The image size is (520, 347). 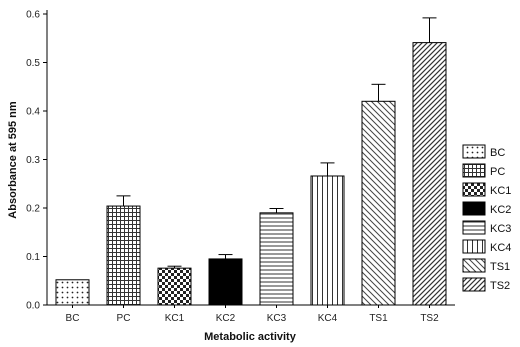 What do you see at coordinates (500, 286) in the screenshot?
I see `legend-label-ts2: TS2` at bounding box center [500, 286].